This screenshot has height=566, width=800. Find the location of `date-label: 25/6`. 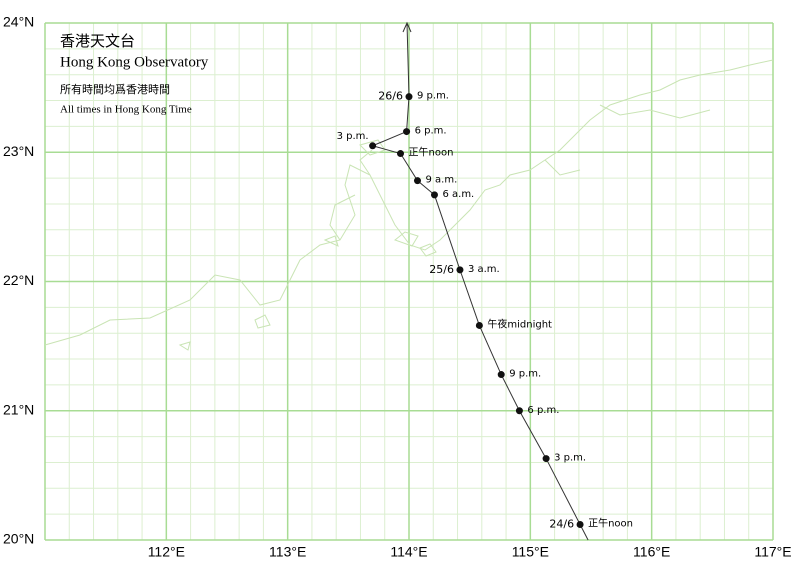

date-label: 25/6 is located at coordinates (441, 269).